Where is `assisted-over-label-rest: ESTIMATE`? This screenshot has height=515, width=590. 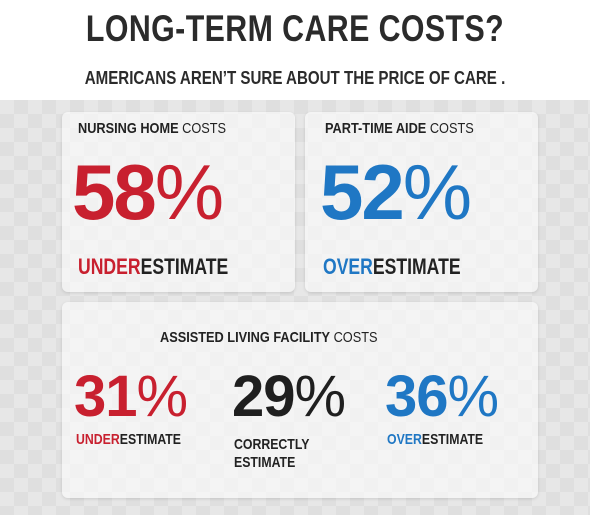 assisted-over-label-rest: ESTIMATE is located at coordinates (452, 439).